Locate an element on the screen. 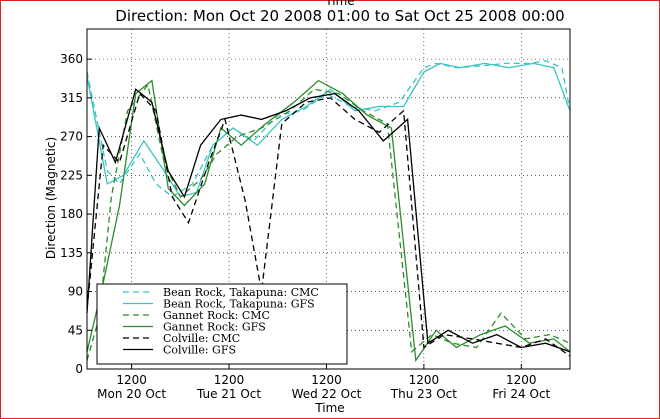 This screenshot has height=419, width=660. legend-label: Gannet Rock: CMC is located at coordinates (216, 315).